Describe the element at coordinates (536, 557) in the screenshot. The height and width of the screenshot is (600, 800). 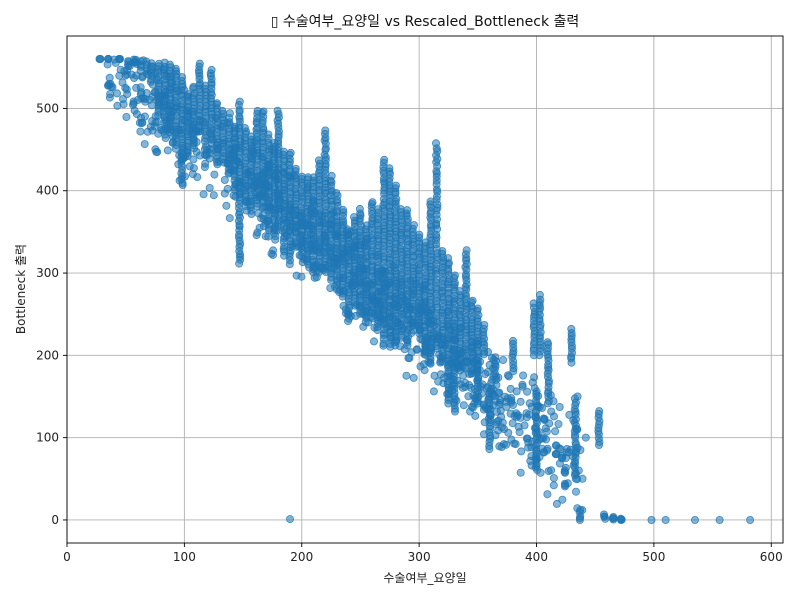
I see `x-tick-label: 400` at that location.